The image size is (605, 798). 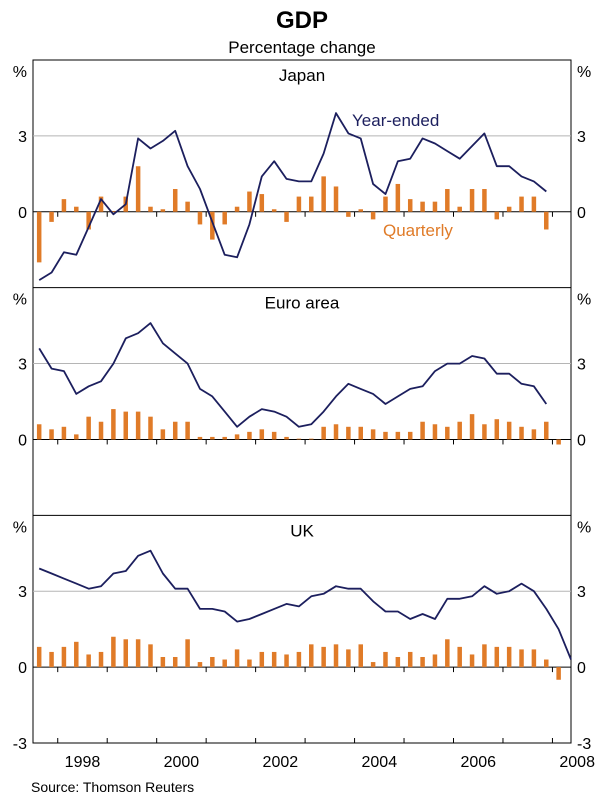 I want to click on x-tick-label: 1998, so click(x=83, y=762).